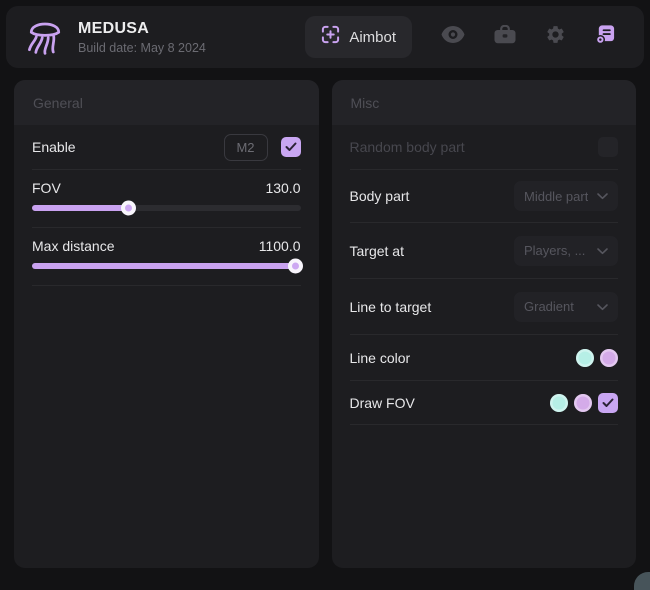 Image resolution: width=650 pixels, height=590 pixels. I want to click on line-color-row: Line color, so click(483, 357).